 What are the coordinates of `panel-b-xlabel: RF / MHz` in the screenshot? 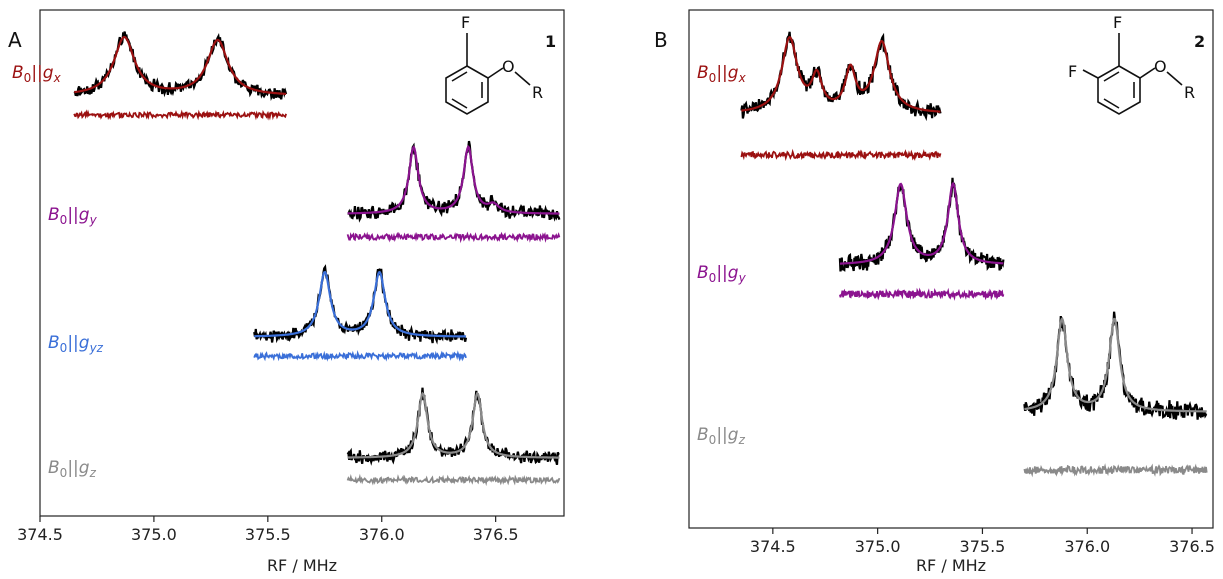 It's located at (951, 565).